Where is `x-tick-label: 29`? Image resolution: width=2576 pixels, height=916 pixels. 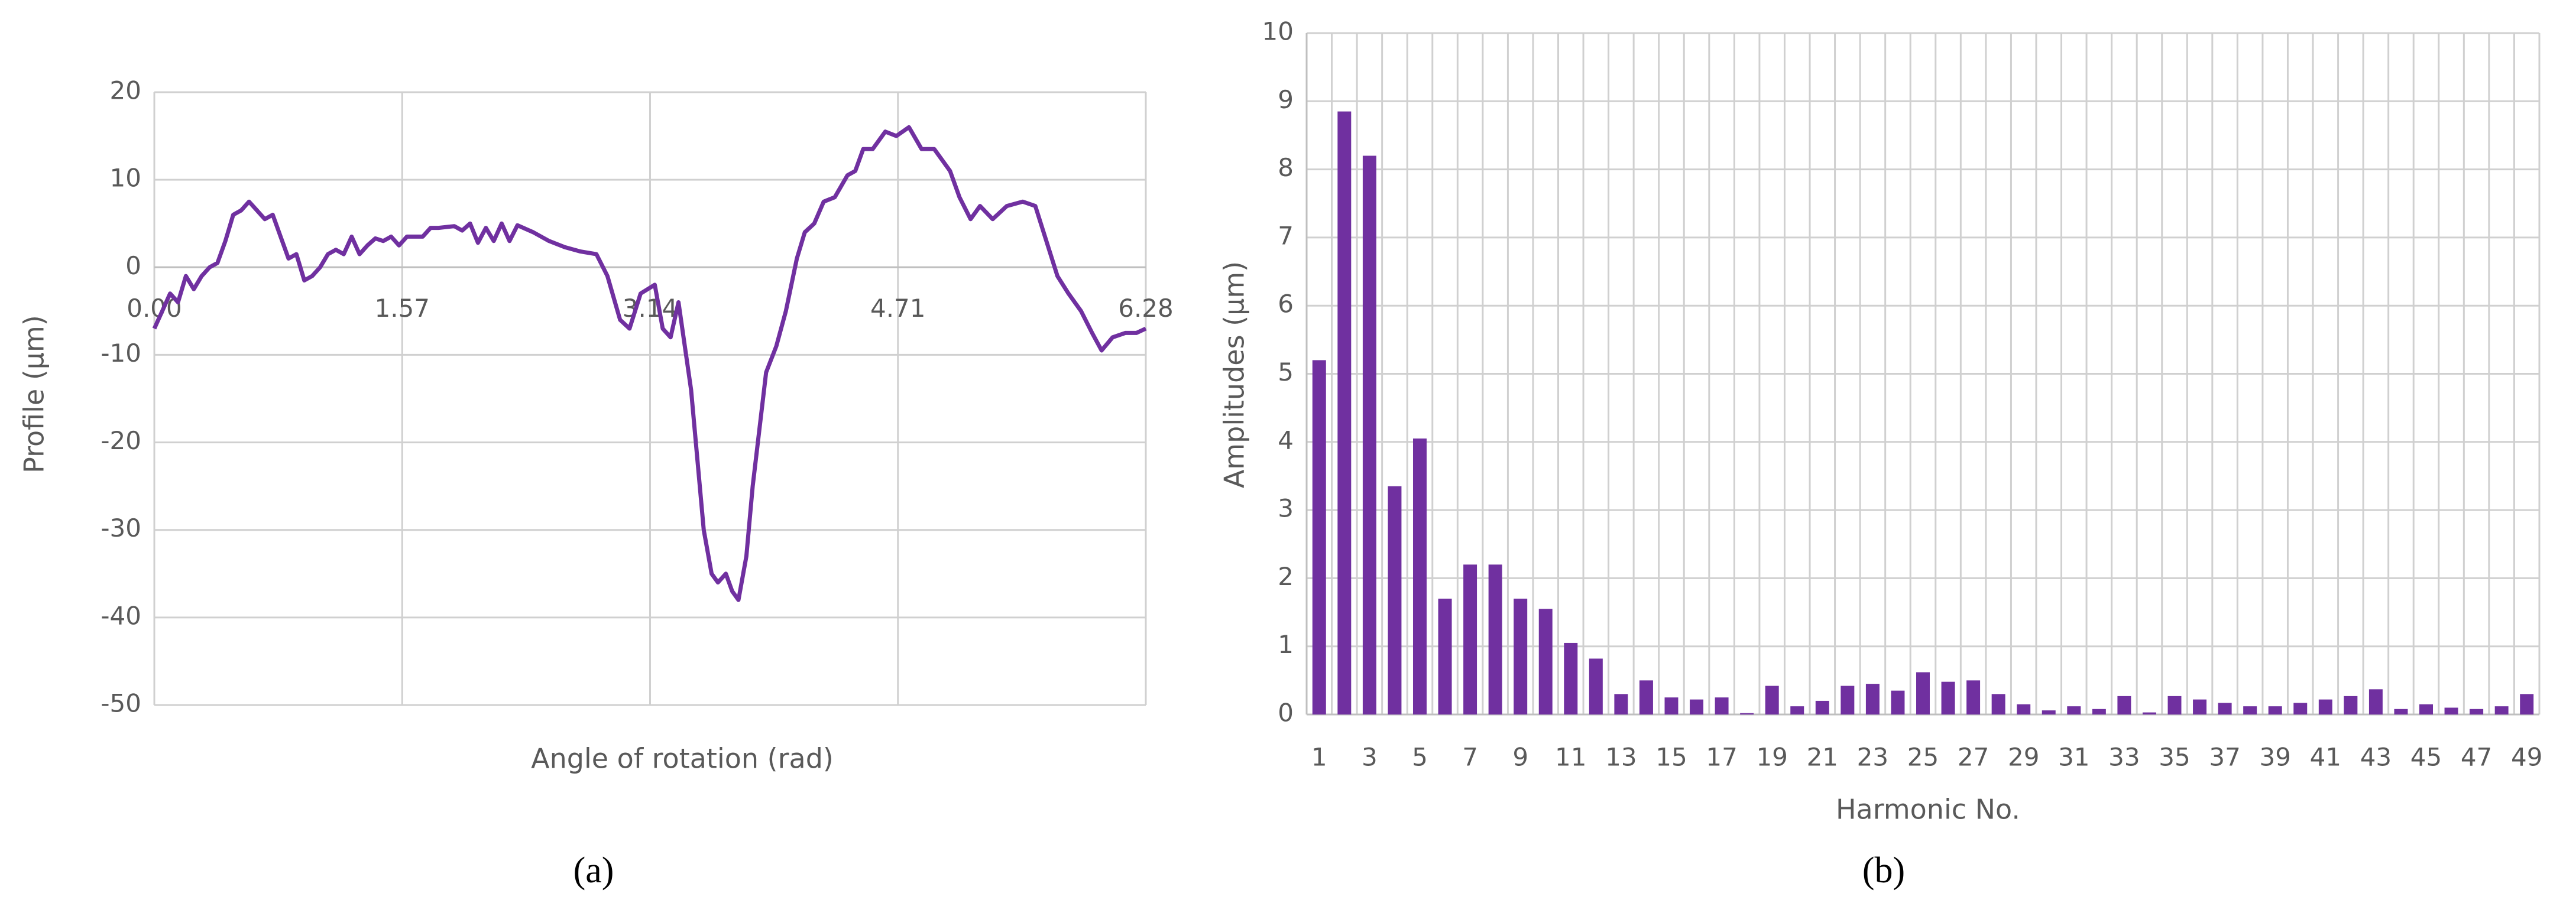 x-tick-label: 29 is located at coordinates (2023, 757).